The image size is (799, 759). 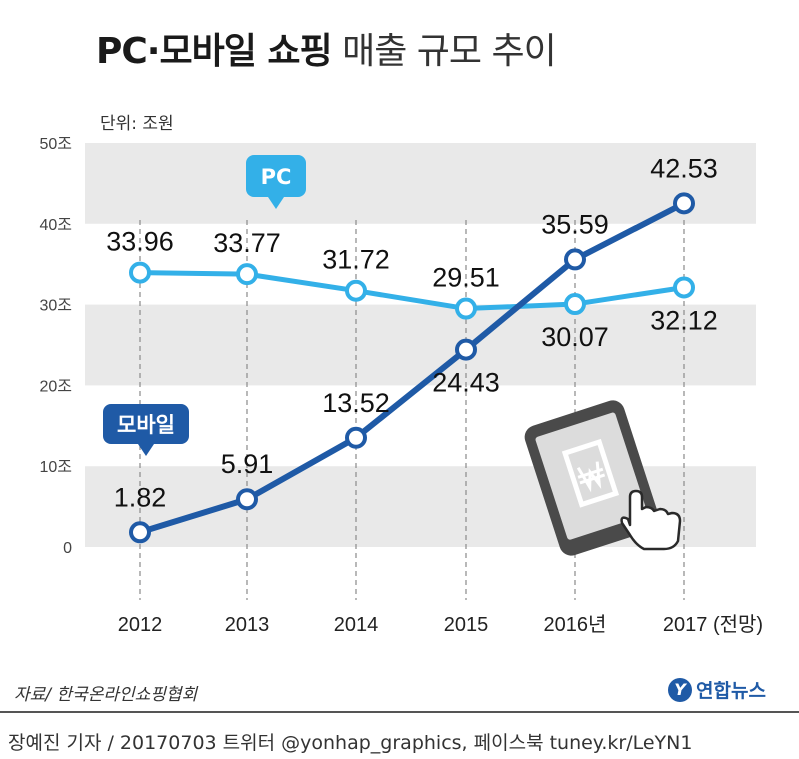 What do you see at coordinates (591, 477) in the screenshot?
I see `won-sign-icon` at bounding box center [591, 477].